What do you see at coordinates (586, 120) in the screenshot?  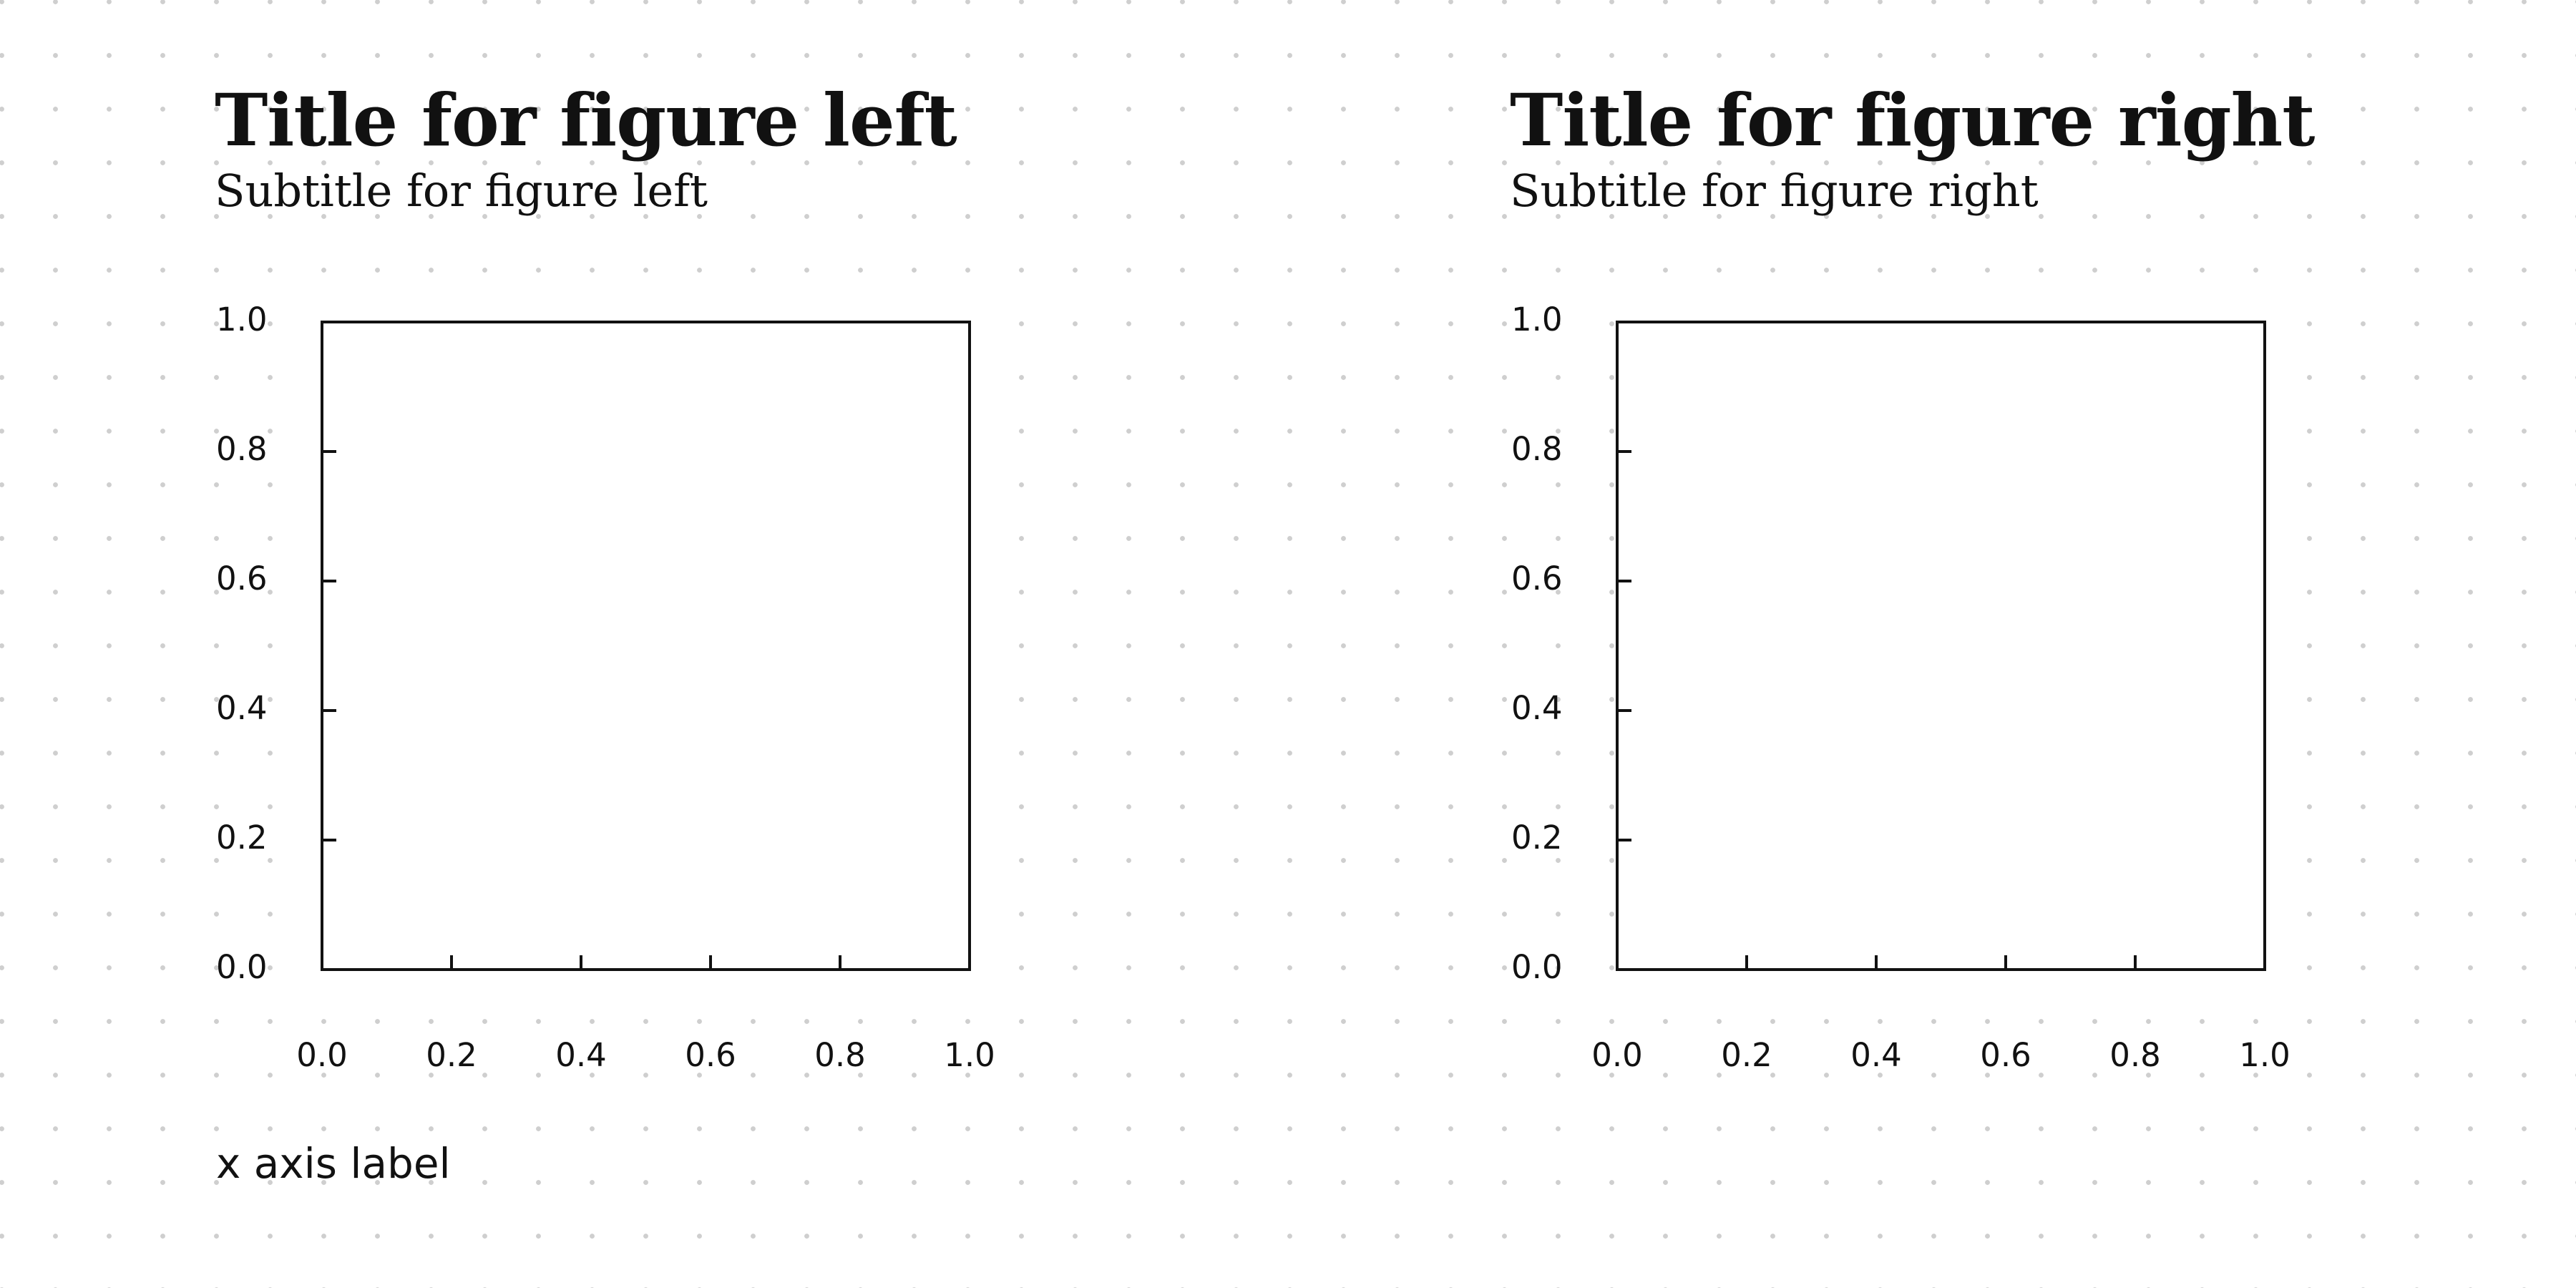 I see `figure-title: Title for figure left` at bounding box center [586, 120].